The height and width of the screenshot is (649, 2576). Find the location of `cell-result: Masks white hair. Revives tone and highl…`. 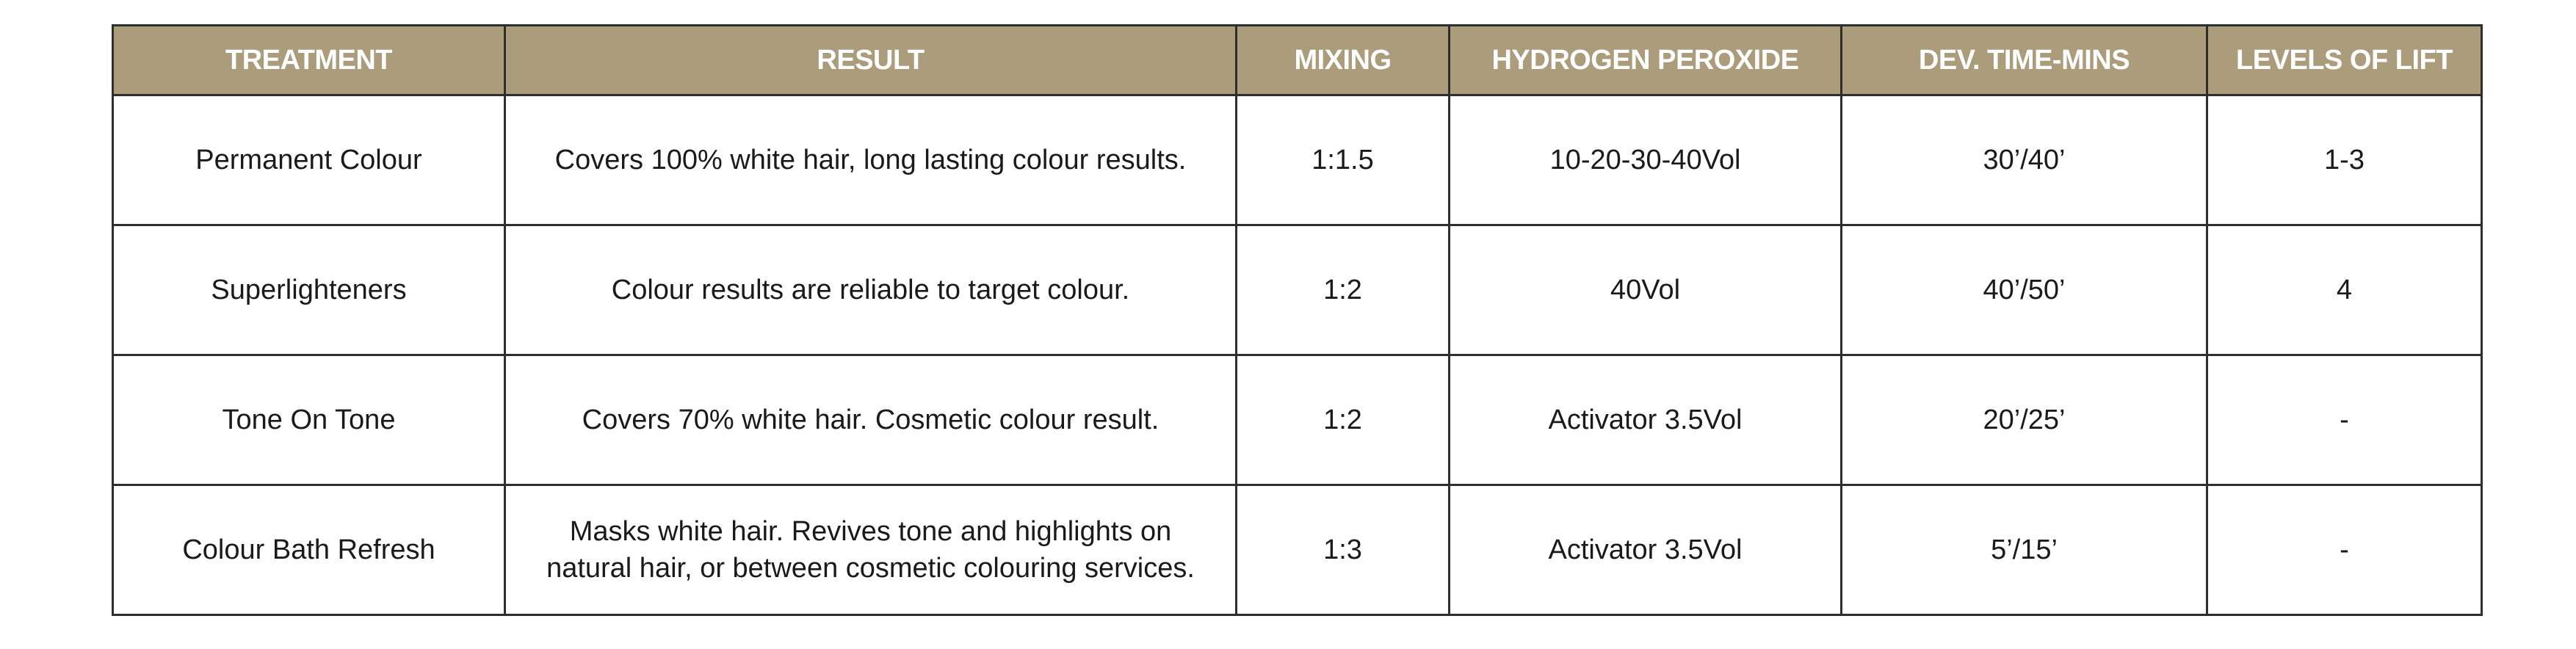

cell-result: Masks white hair. Revives tone and highl… is located at coordinates (870, 550).